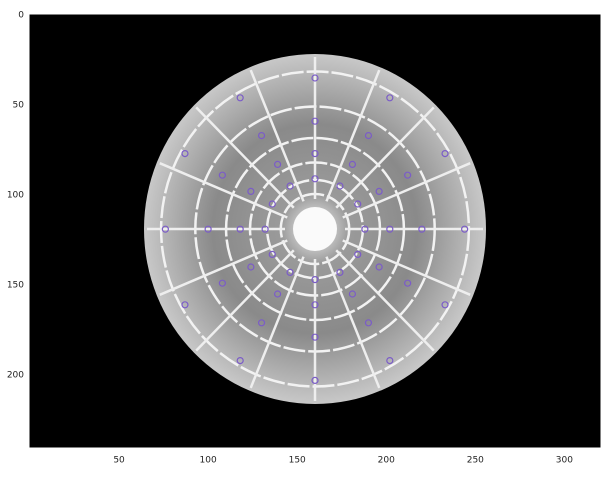 This screenshot has height=477, width=602. Describe the element at coordinates (386, 461) in the screenshot. I see `x-tick-label: 200` at that location.